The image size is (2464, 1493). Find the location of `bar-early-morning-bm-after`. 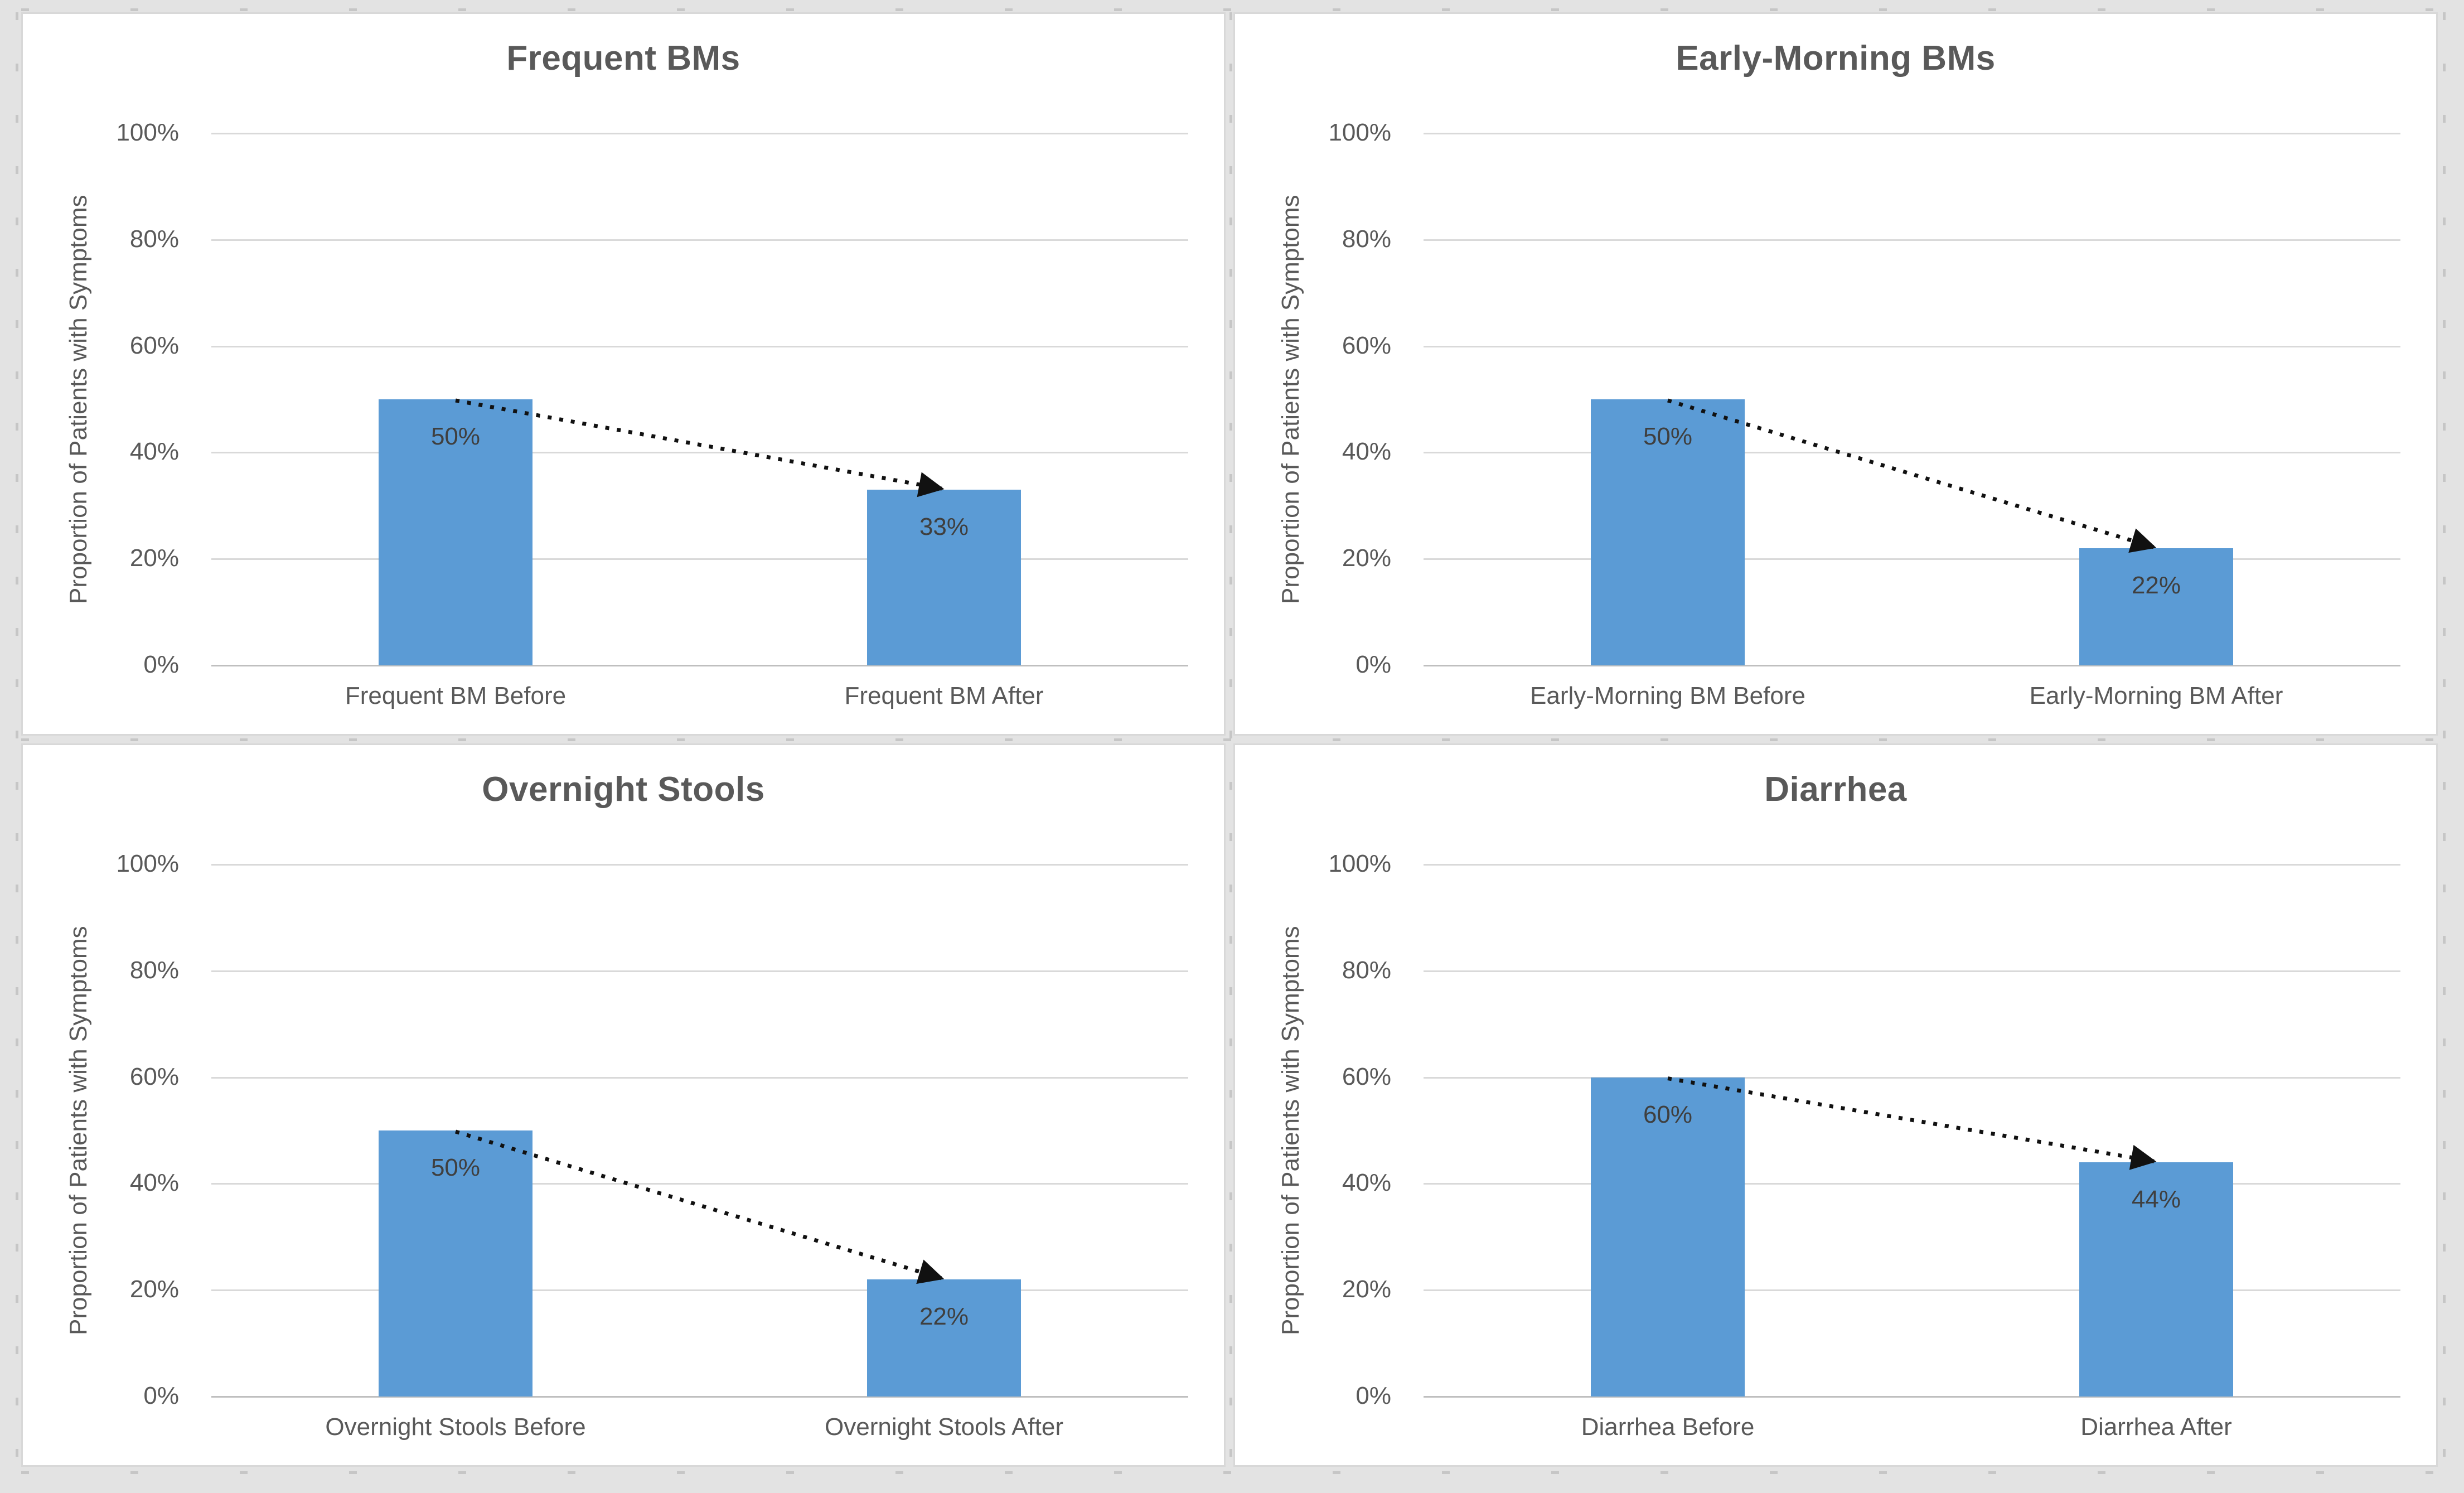

bar-early-morning-bm-after is located at coordinates (2156, 606).